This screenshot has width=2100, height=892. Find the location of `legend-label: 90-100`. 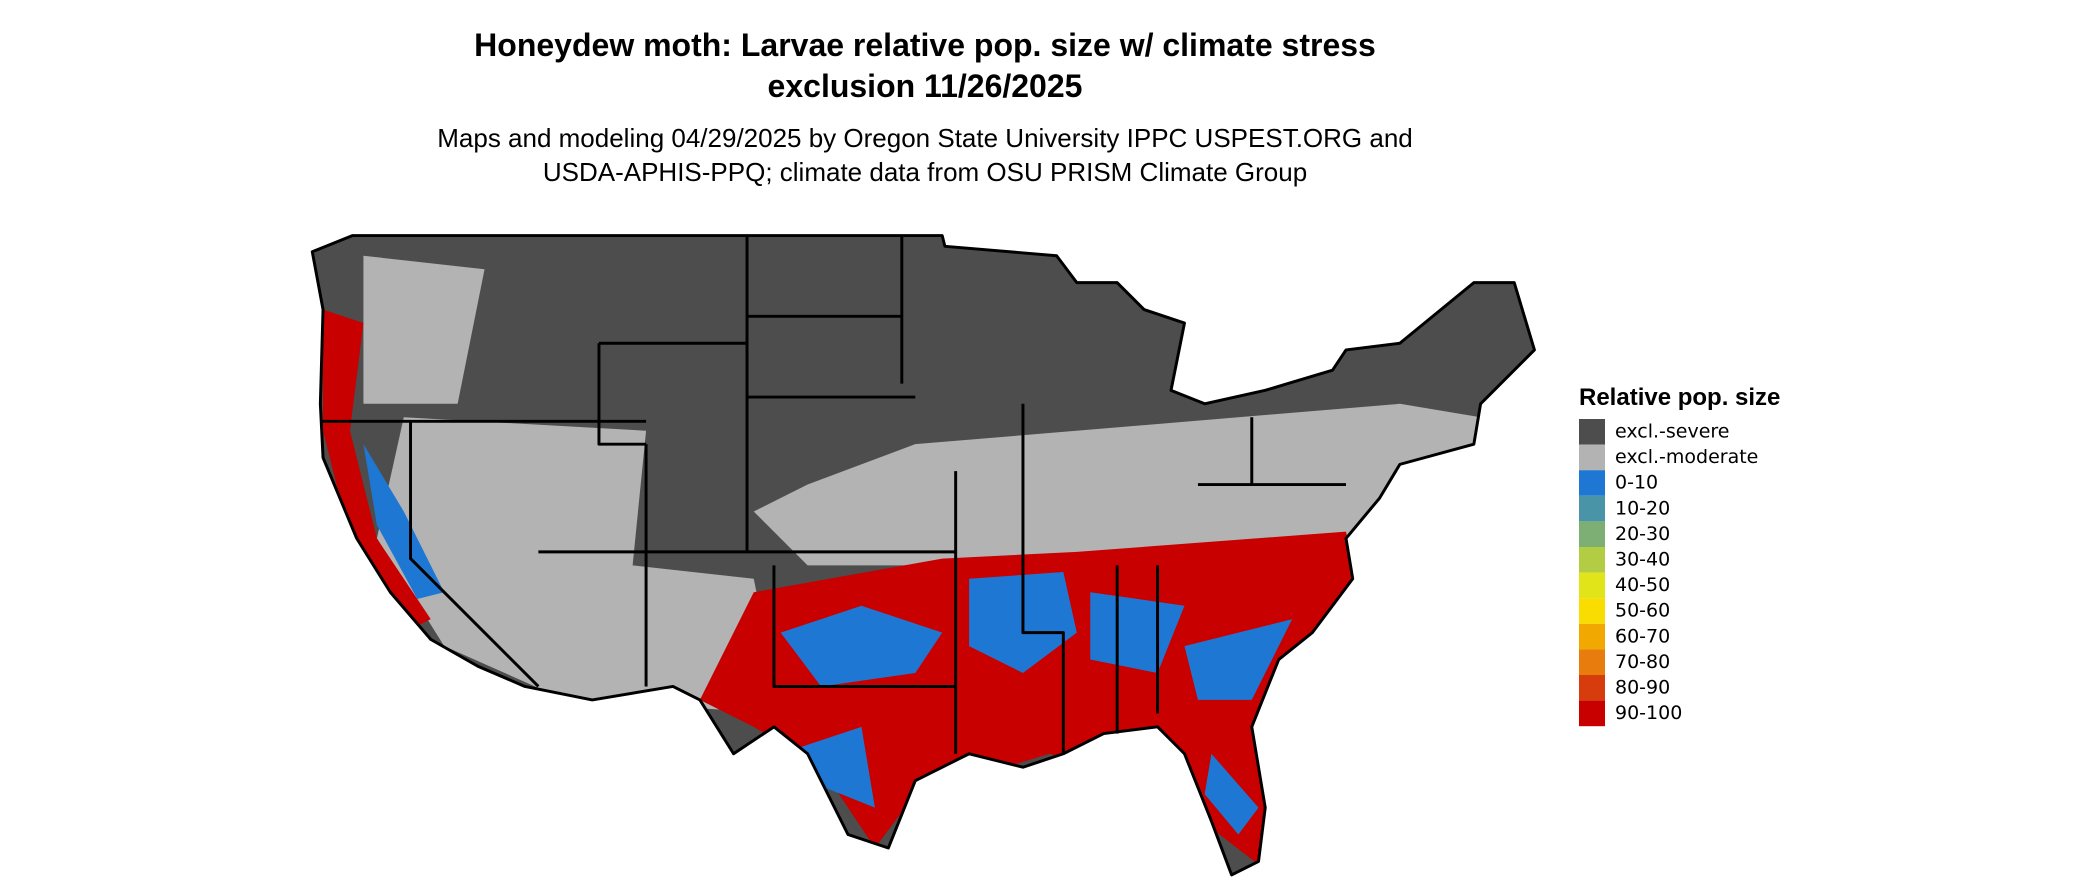

legend-label: 90-100 is located at coordinates (1648, 713).